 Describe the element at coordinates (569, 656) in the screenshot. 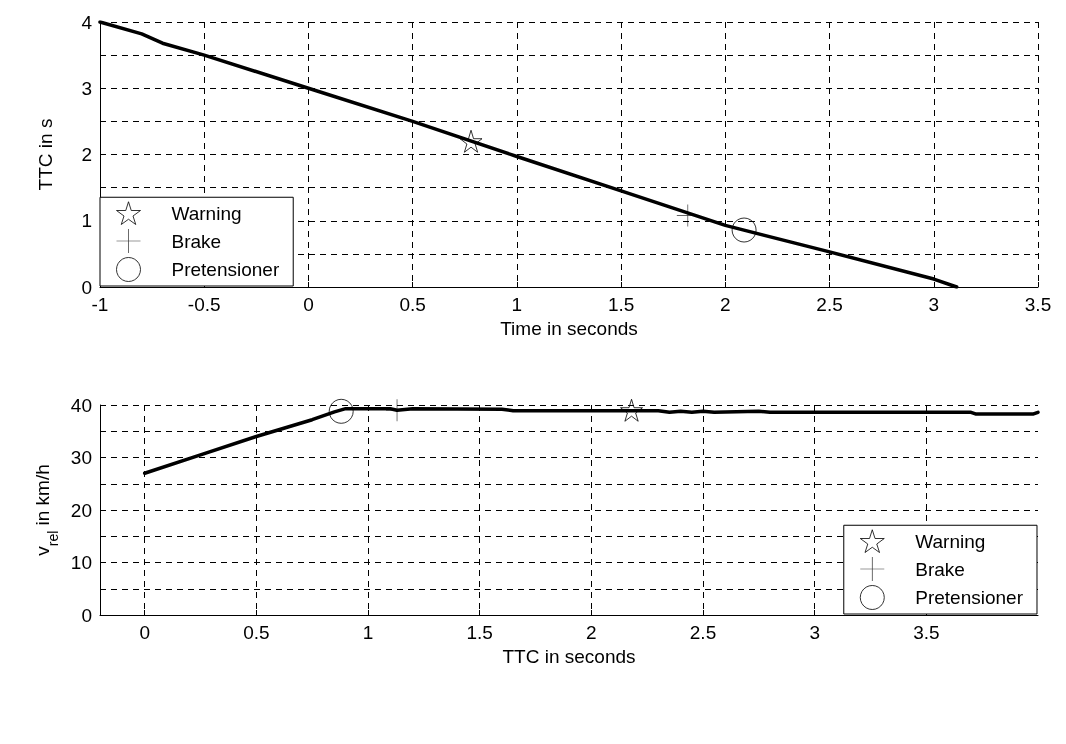

I see `x-axis-title: TTC in seconds` at that location.